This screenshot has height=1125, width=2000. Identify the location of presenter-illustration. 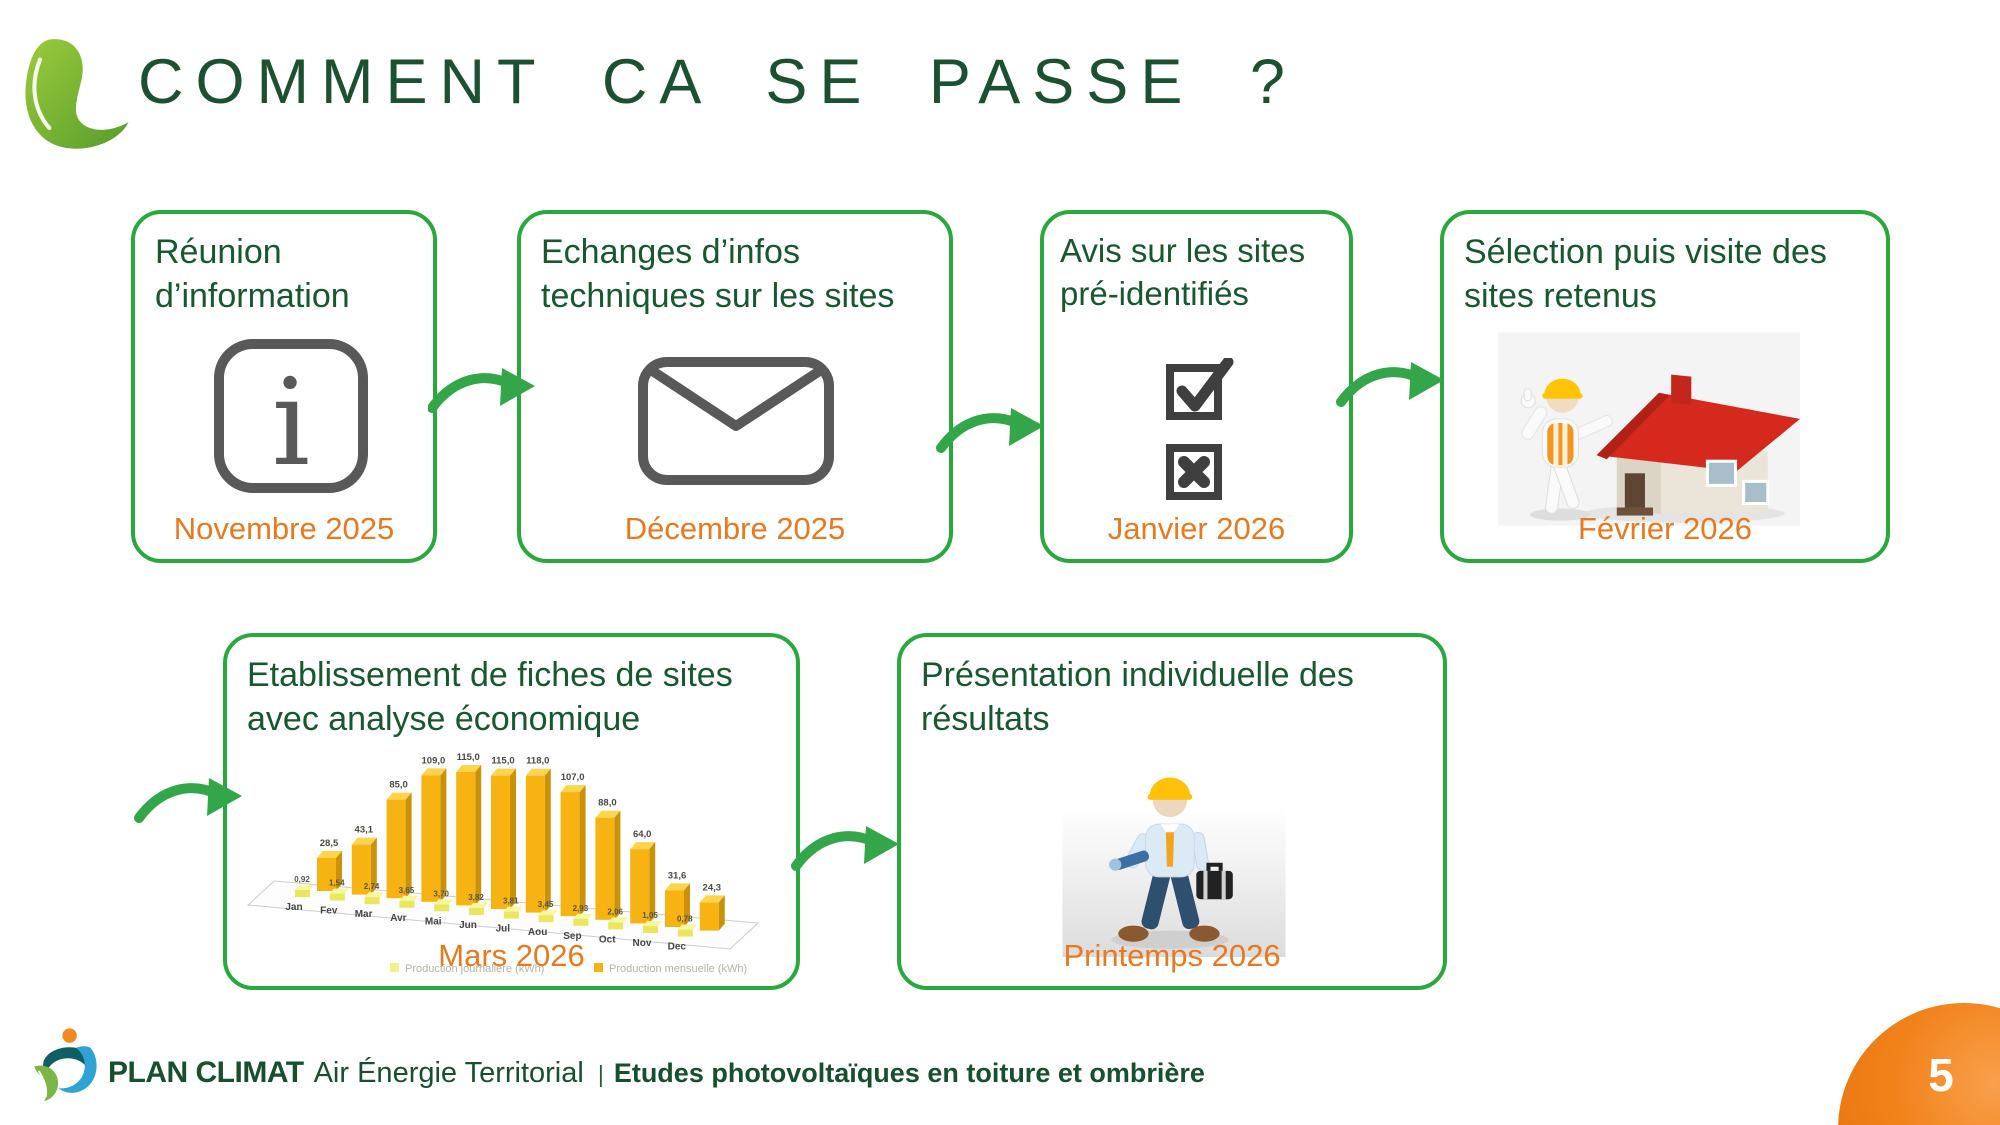
(1174, 867).